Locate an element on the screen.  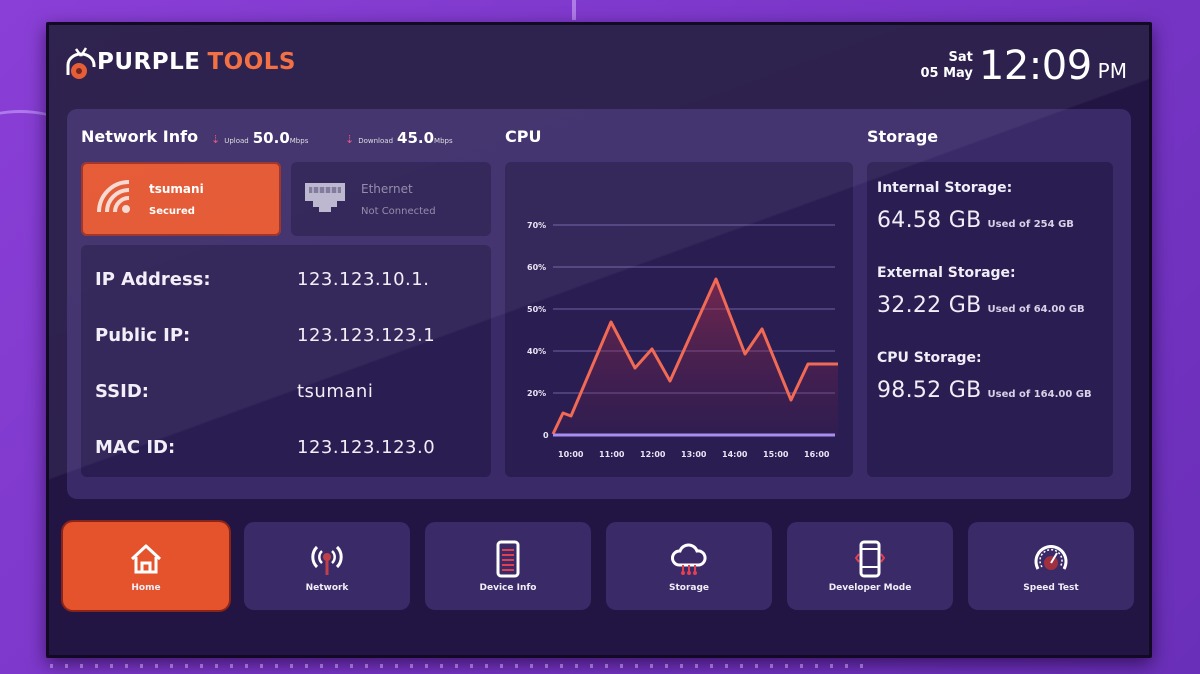
date: Sat 05 May is located at coordinates (946, 66).